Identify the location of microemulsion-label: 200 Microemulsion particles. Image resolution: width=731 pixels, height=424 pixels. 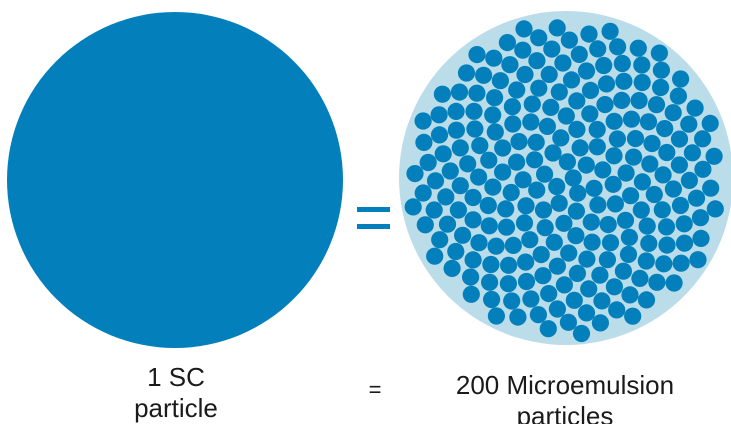
(565, 397).